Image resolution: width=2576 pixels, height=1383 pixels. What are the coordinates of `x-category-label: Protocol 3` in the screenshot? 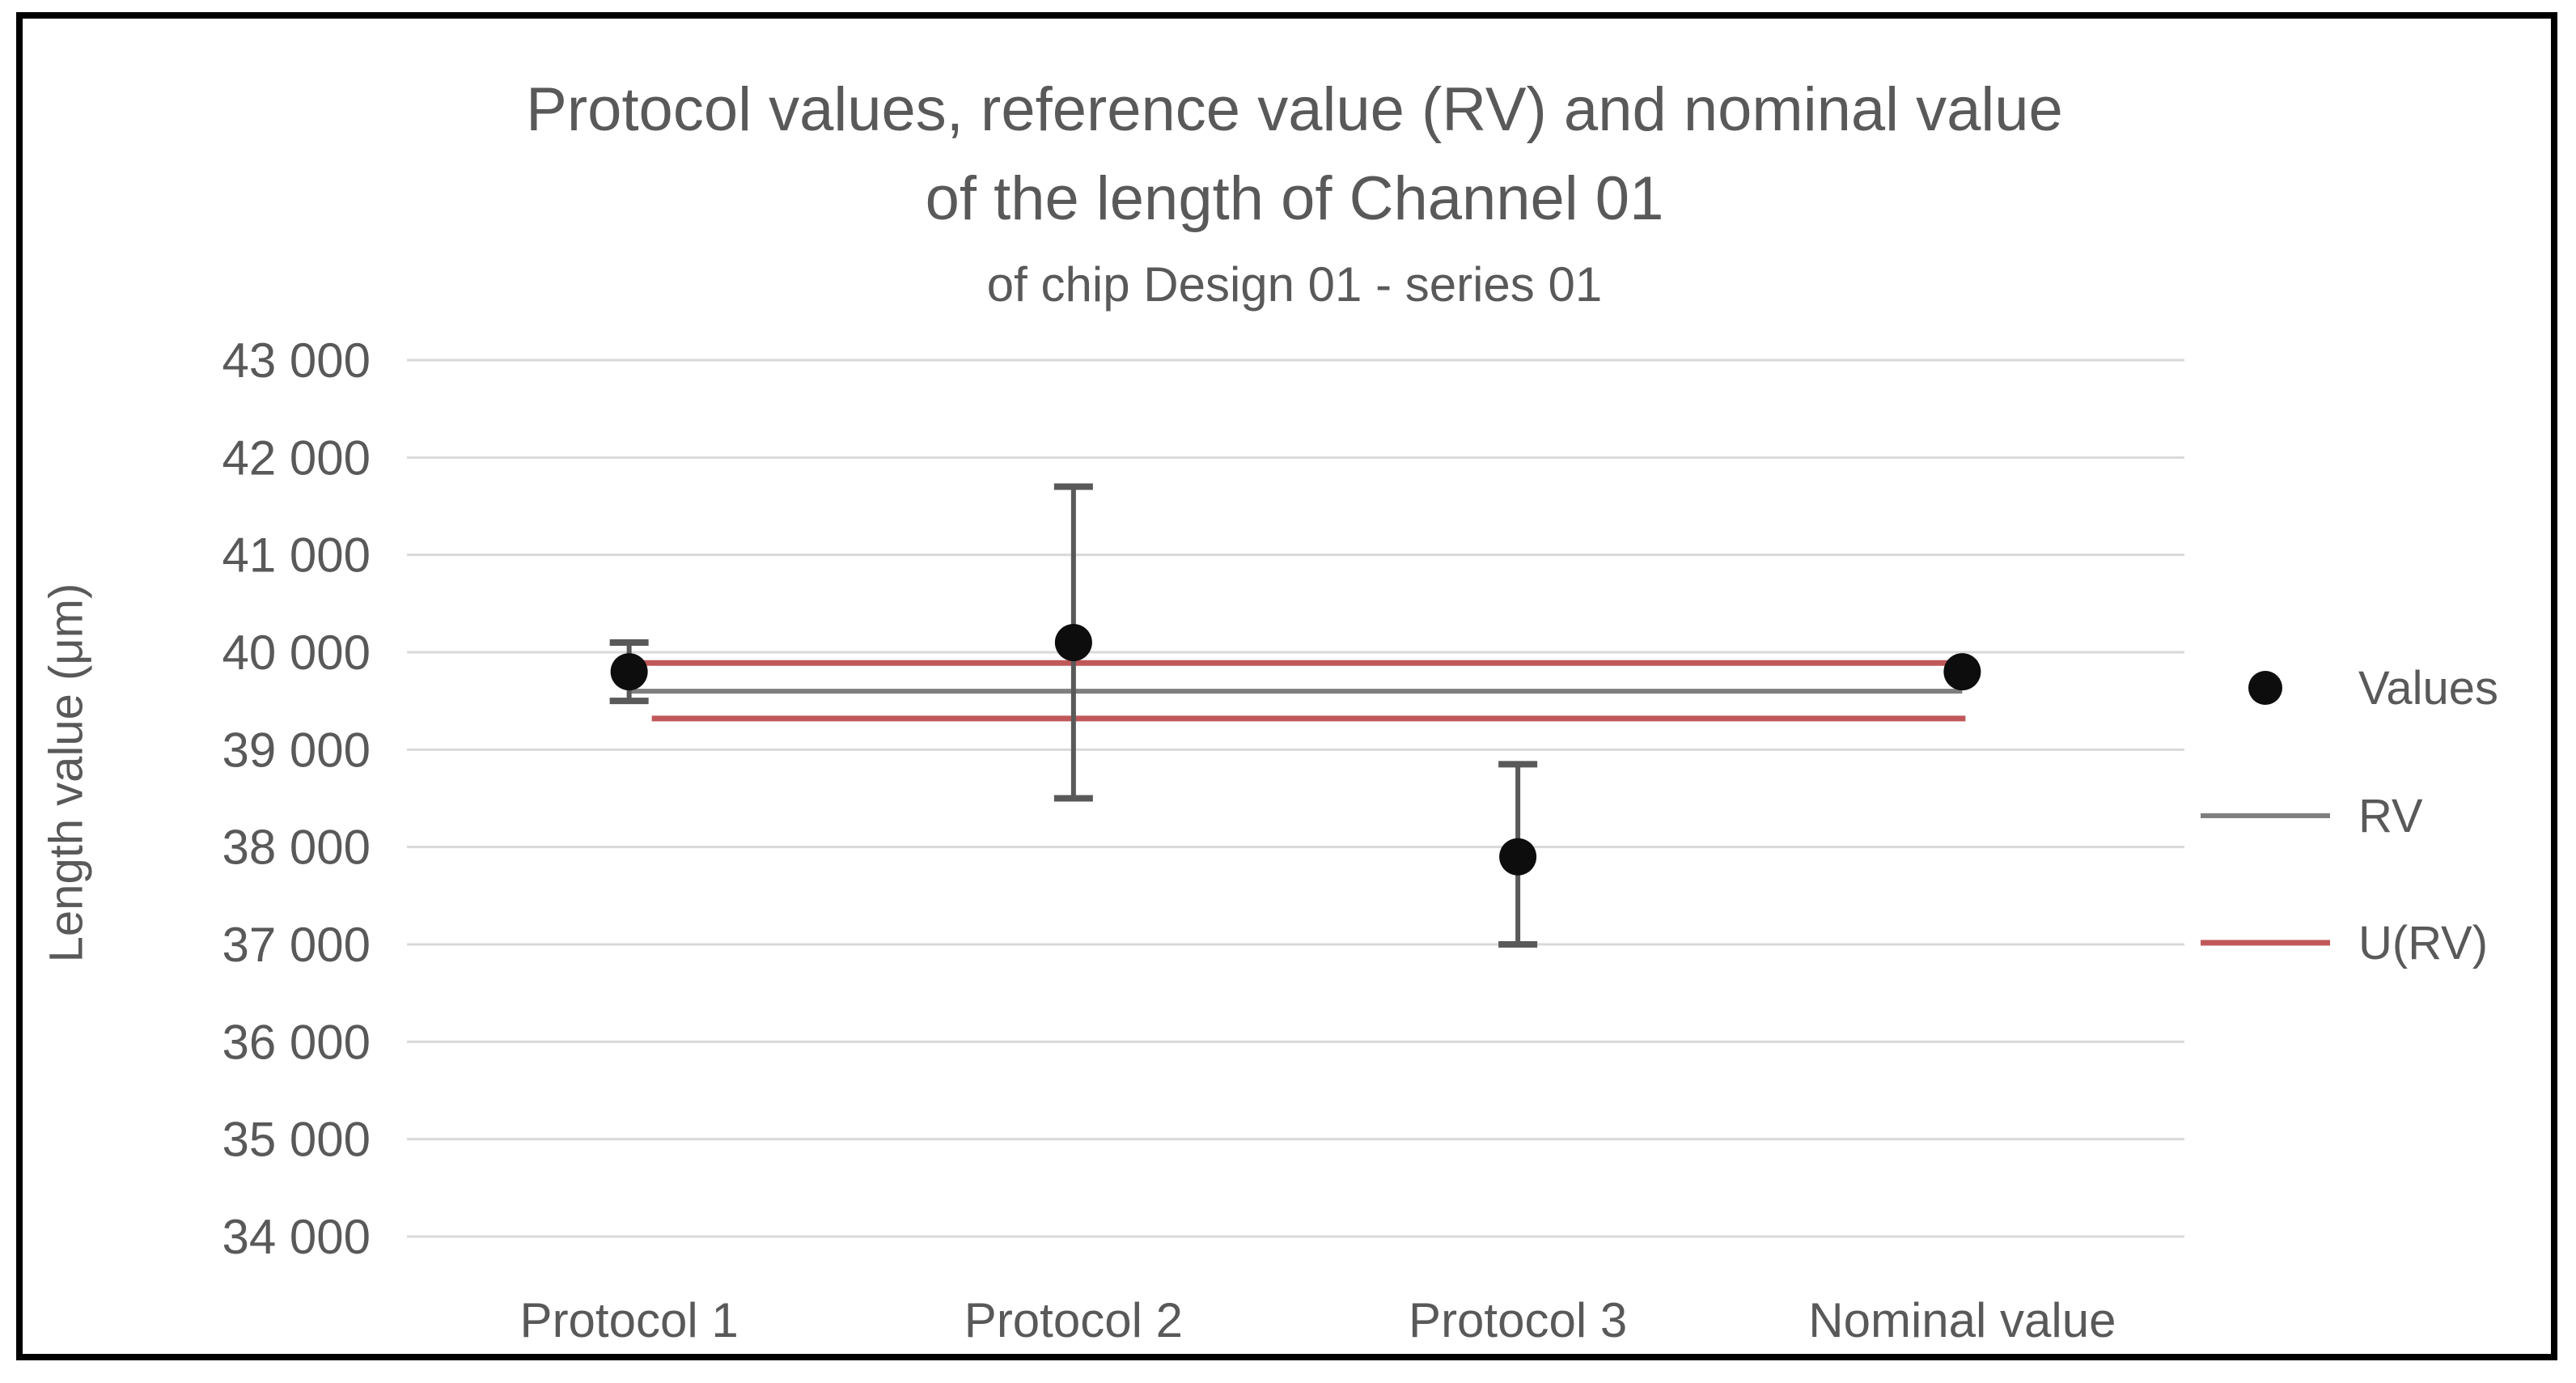 It's located at (1518, 1320).